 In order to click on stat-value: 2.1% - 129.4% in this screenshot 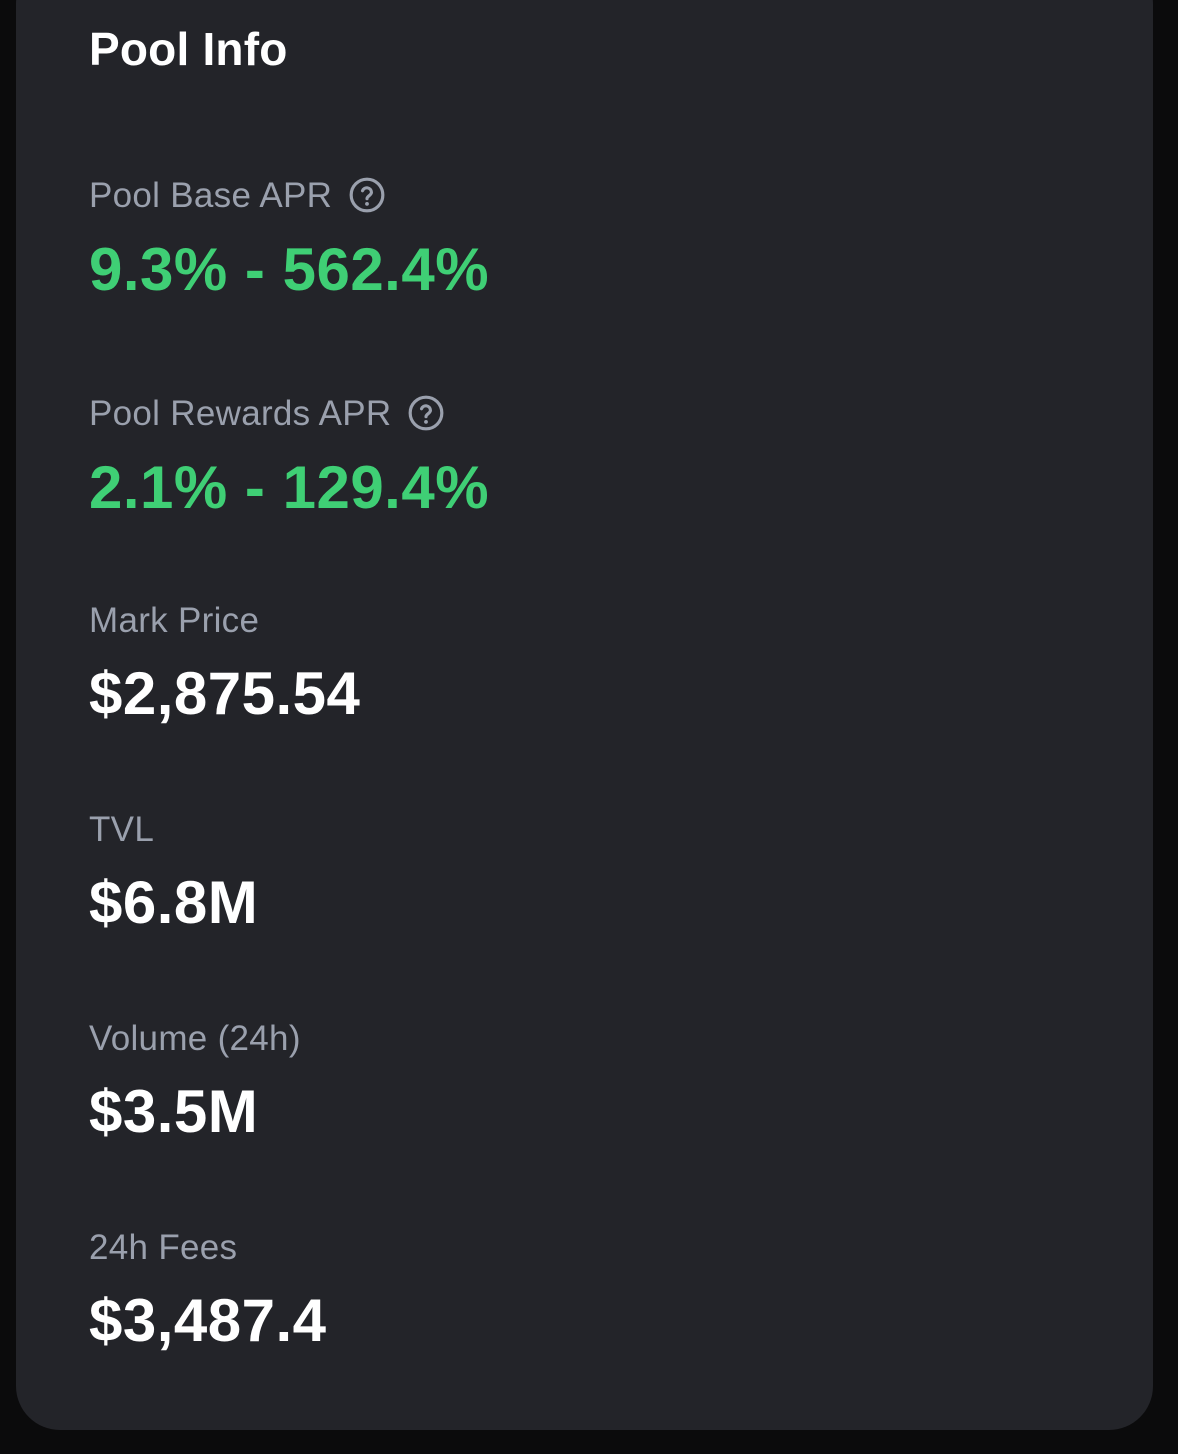, I will do `click(289, 487)`.